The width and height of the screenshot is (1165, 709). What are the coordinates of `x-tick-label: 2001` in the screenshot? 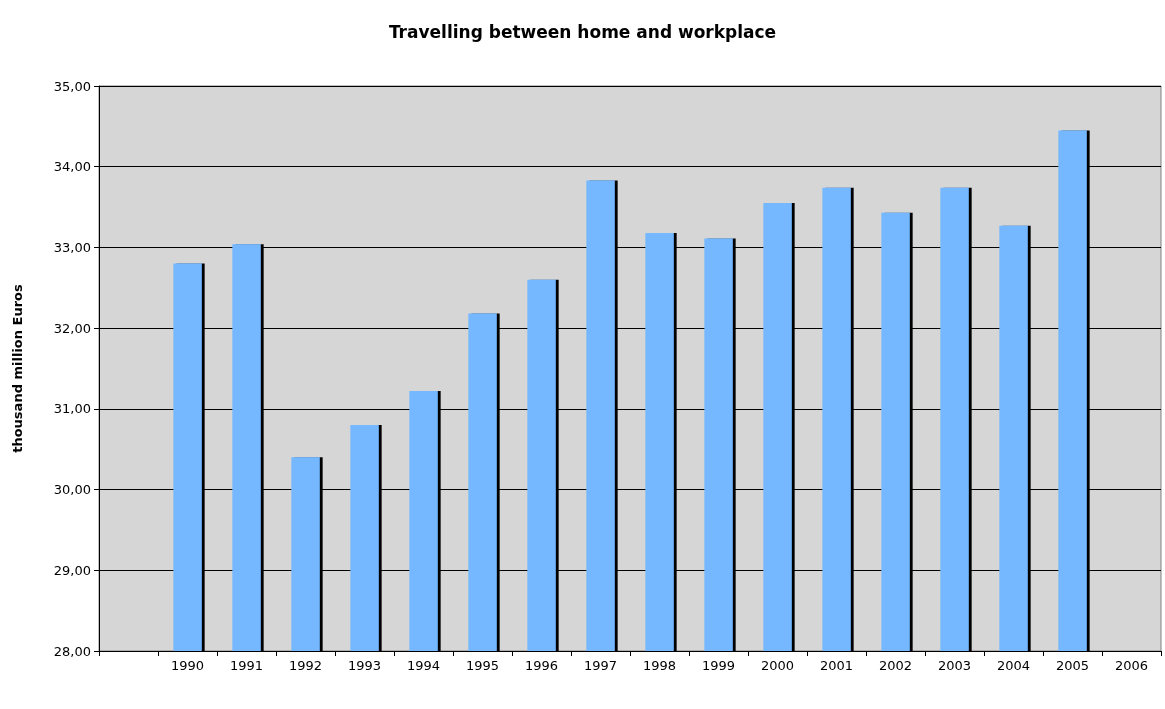 It's located at (836, 665).